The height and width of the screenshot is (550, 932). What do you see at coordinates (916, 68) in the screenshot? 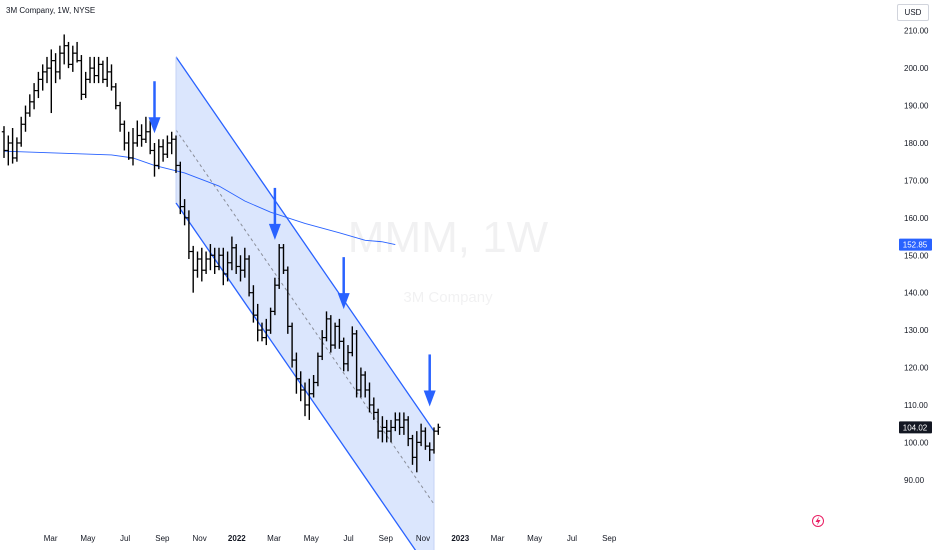
I see `y-tick-label: 200.00` at bounding box center [916, 68].